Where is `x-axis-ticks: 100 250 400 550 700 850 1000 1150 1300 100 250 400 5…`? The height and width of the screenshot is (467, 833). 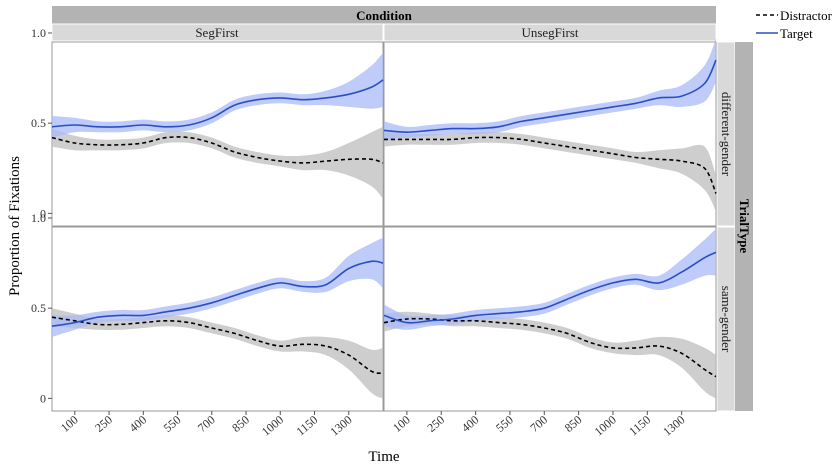
x-axis-ticks: 100 250 400 550 700 850 1000 1150 1300 100 250 400 5… is located at coordinates (373, 425).